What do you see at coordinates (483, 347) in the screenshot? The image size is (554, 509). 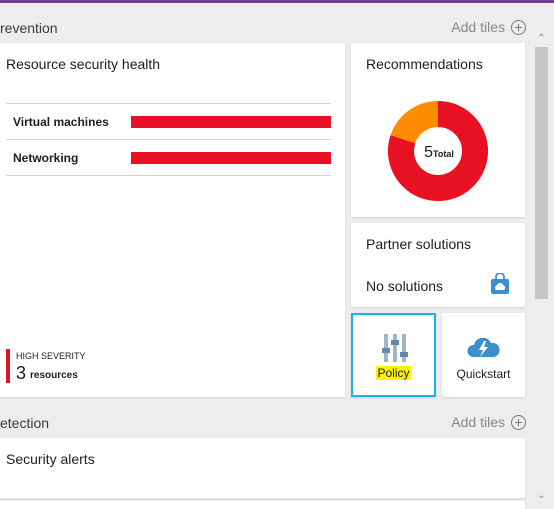 I see `cloud-lightning-icon` at bounding box center [483, 347].